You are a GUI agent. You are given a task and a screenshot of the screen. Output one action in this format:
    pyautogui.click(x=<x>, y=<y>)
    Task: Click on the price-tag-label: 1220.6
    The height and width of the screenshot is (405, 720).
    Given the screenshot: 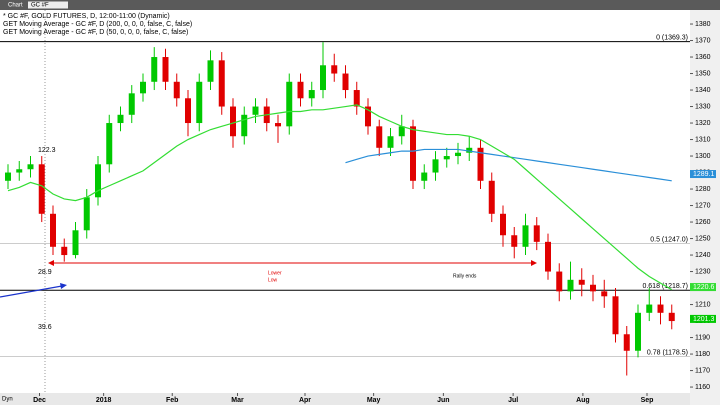 What is the action you would take?
    pyautogui.click(x=704, y=287)
    